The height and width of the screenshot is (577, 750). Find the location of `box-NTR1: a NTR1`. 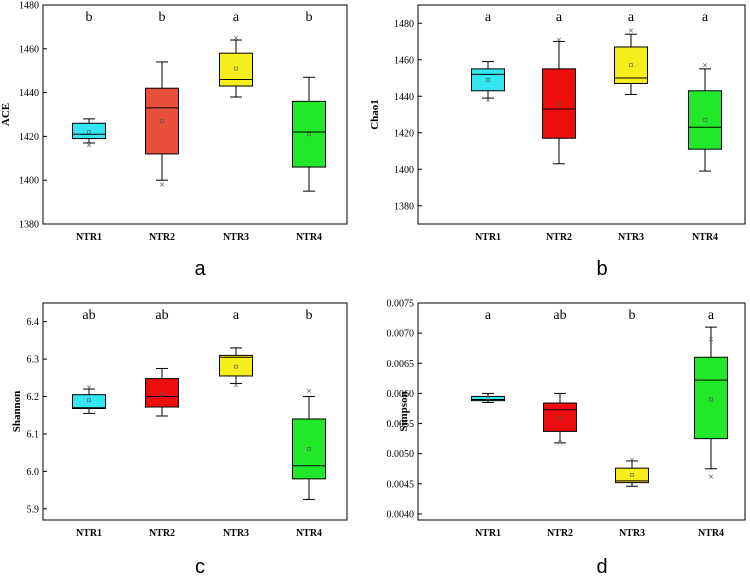

box-NTR1: a NTR1 is located at coordinates (488, 126).